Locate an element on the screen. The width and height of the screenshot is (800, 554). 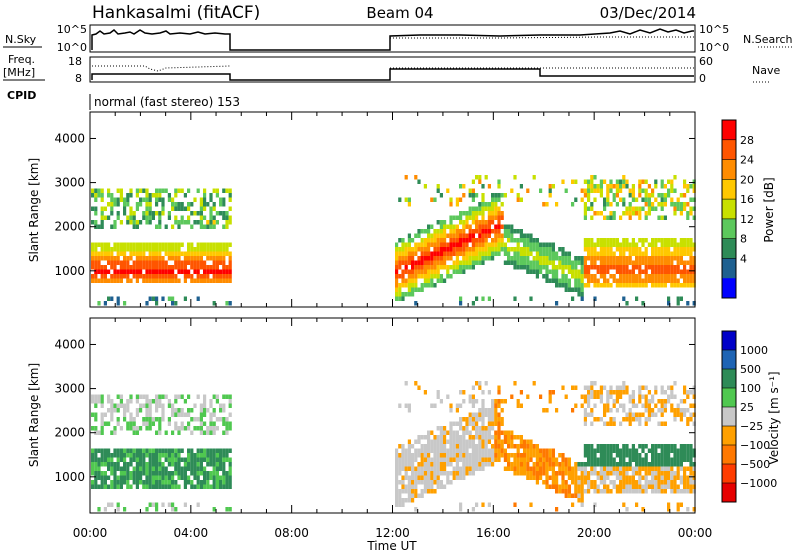
freq-panel: Freq. [MHz] 18 8 60 0 Nave is located at coordinates (391, 69).